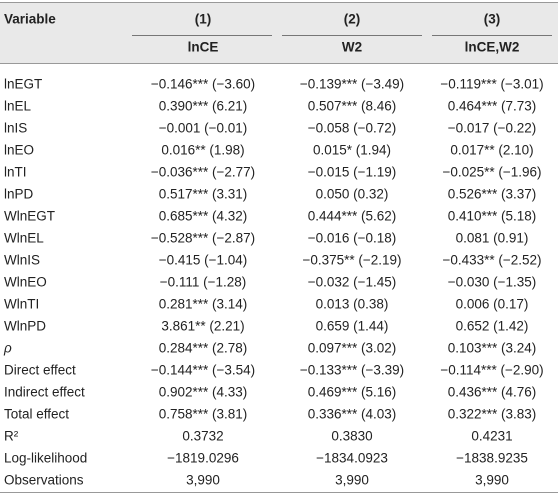 This screenshot has width=558, height=500. Describe the element at coordinates (203, 238) in the screenshot. I see `estimate: −0.528*** (−2.87)` at that location.